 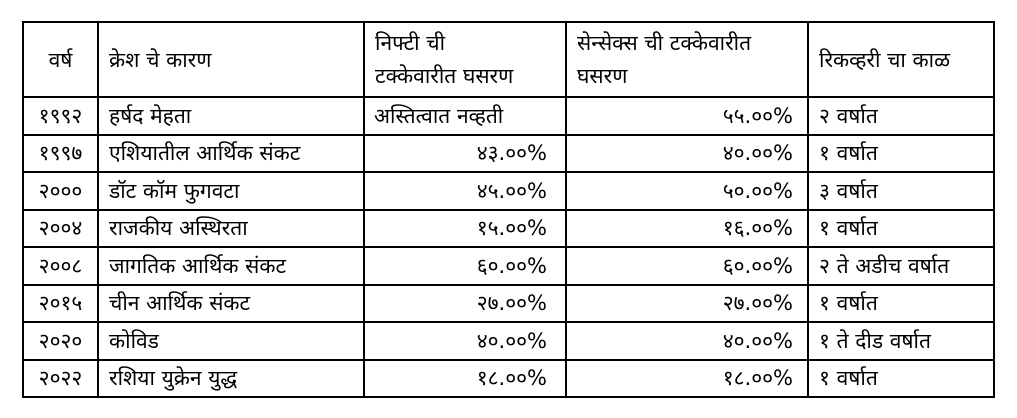 I want to click on header-year: वर्ष, so click(x=60, y=59).